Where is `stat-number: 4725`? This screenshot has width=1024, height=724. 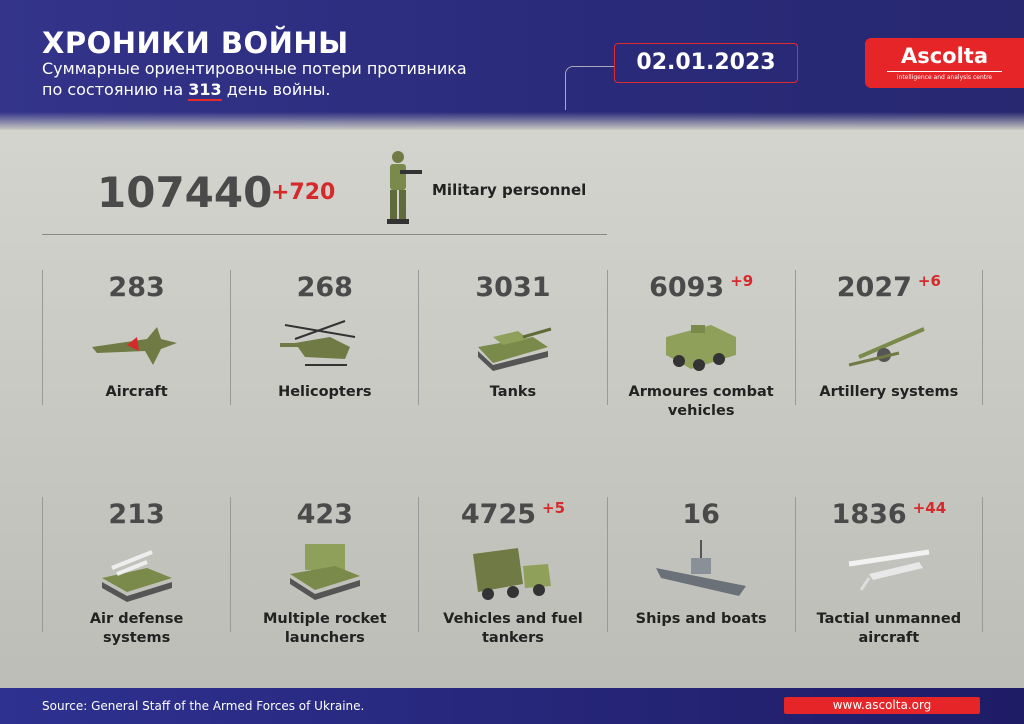
stat-number: 4725 is located at coordinates (498, 514).